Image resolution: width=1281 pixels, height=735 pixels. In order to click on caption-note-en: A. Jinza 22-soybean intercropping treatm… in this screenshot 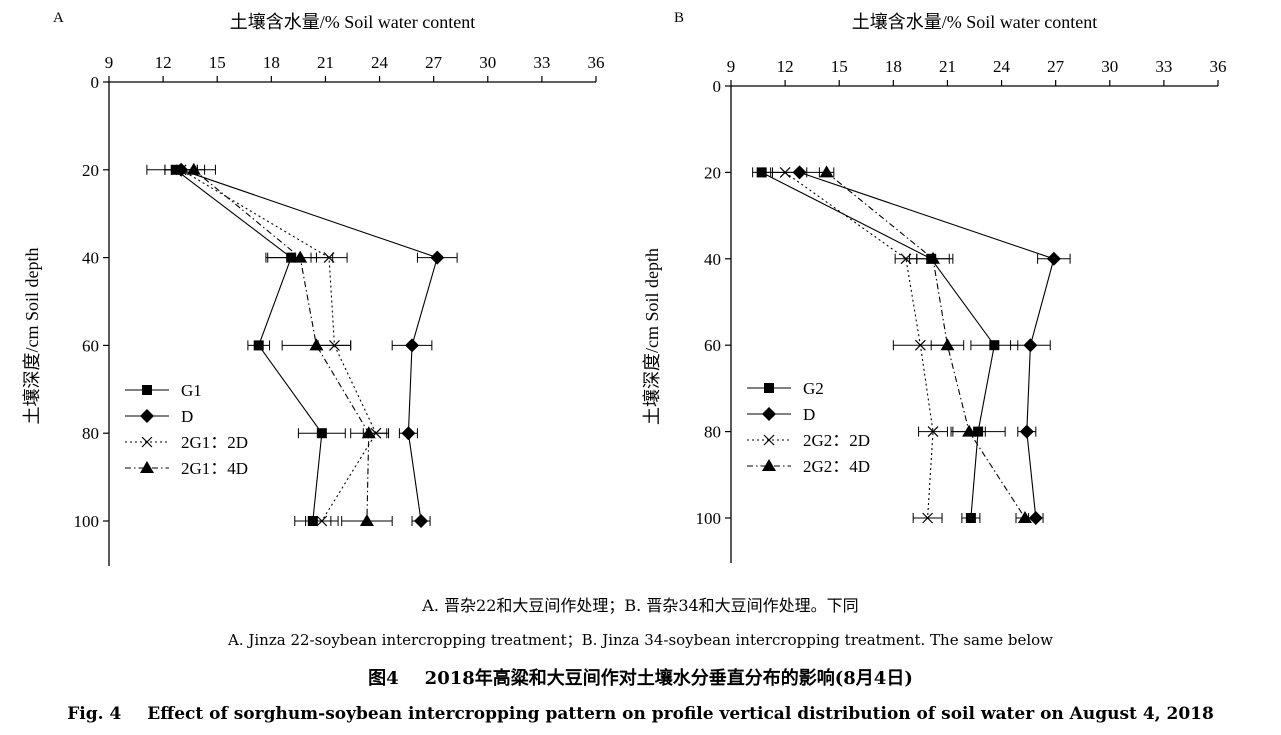, I will do `click(640, 640)`.